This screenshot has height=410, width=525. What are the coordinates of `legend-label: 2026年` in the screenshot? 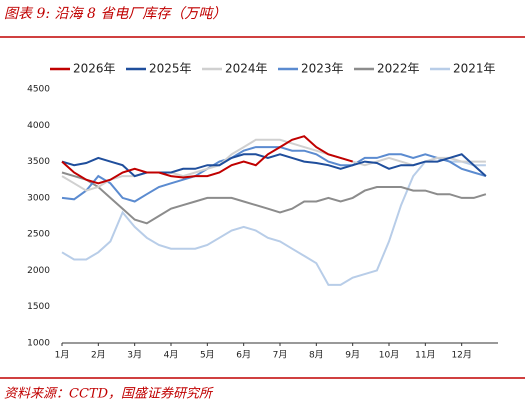 It's located at (94, 69).